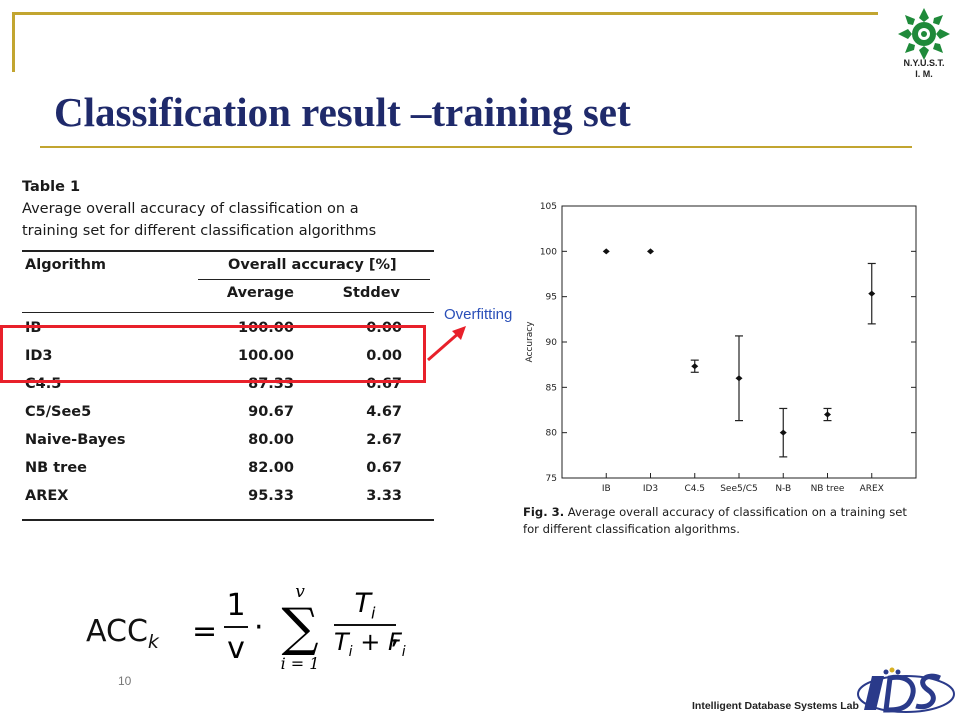 This screenshot has width=960, height=720. What do you see at coordinates (56, 468) in the screenshot?
I see `row-algorithm: NB tree` at bounding box center [56, 468].